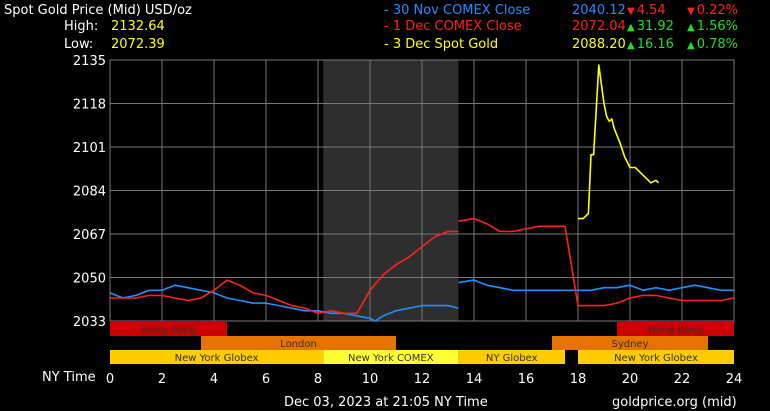  What do you see at coordinates (422, 379) in the screenshot?
I see `x-tick-label: 12` at bounding box center [422, 379].